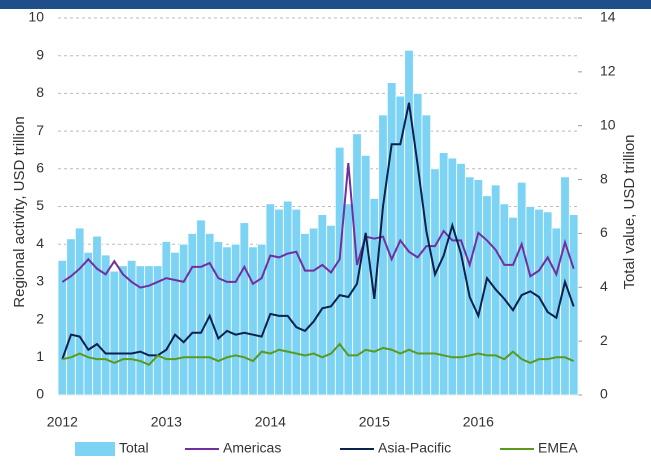  What do you see at coordinates (608, 124) in the screenshot?
I see `y2-tick-label: 10` at bounding box center [608, 124].